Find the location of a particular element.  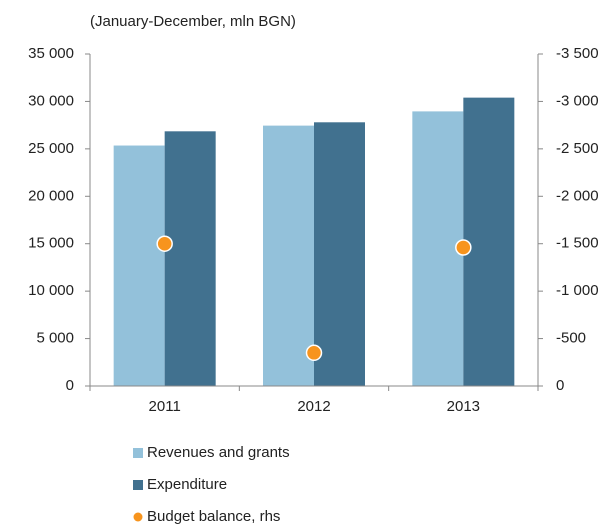

y2-tick-label: -2 000 is located at coordinates (577, 195).